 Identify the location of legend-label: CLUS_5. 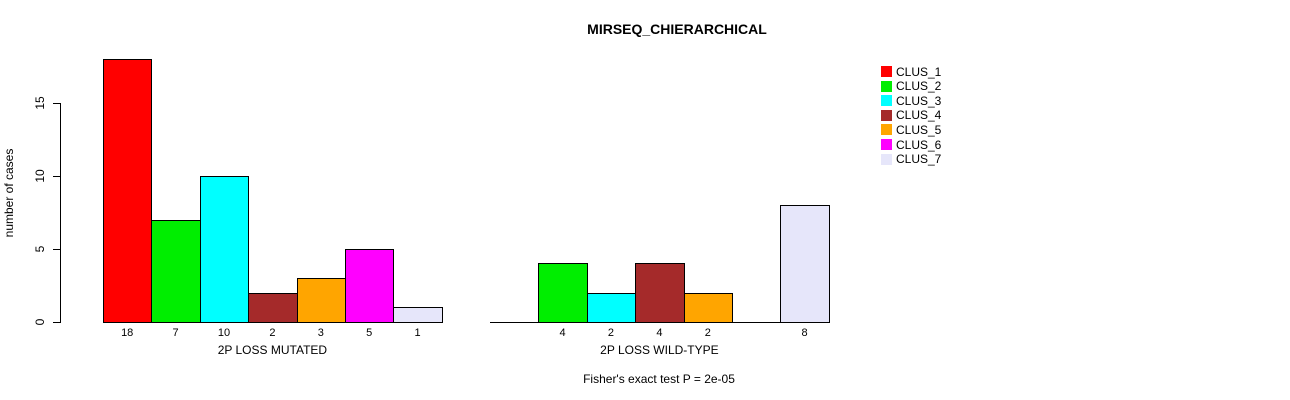
(919, 129).